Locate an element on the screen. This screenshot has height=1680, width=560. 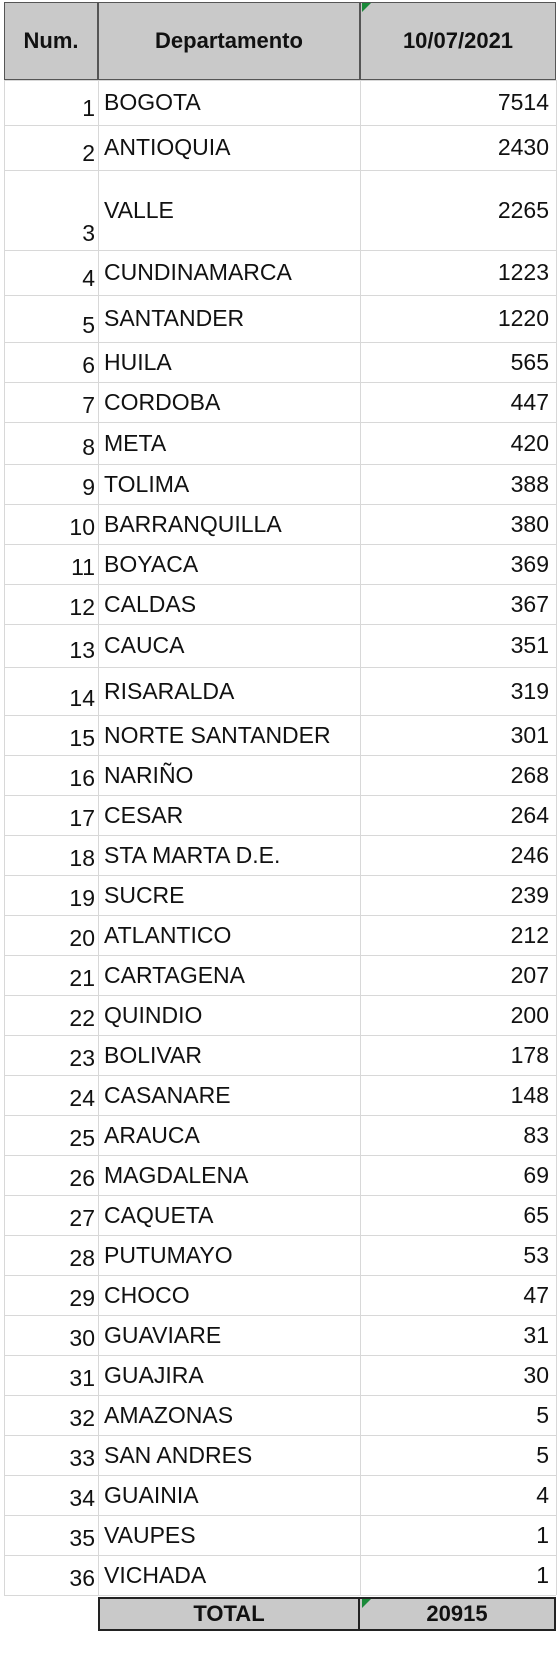
row-num: 30 is located at coordinates (82, 1338).